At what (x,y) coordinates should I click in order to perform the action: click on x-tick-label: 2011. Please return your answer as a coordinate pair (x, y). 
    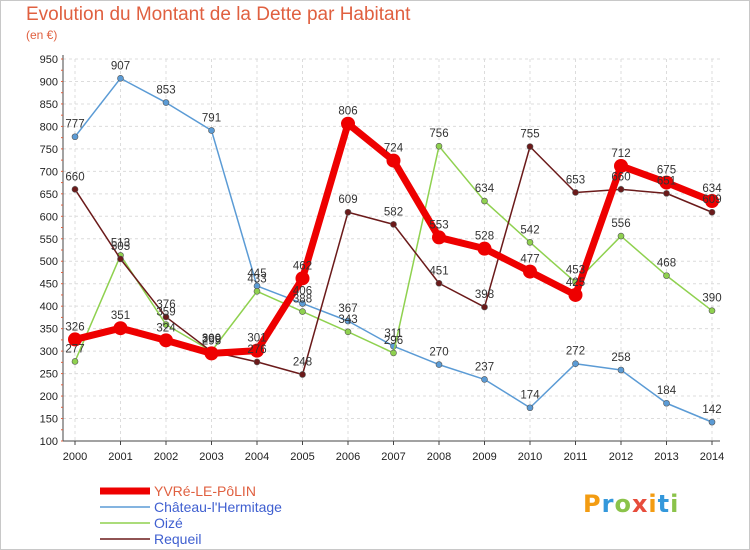
    Looking at the image, I should click on (576, 457).